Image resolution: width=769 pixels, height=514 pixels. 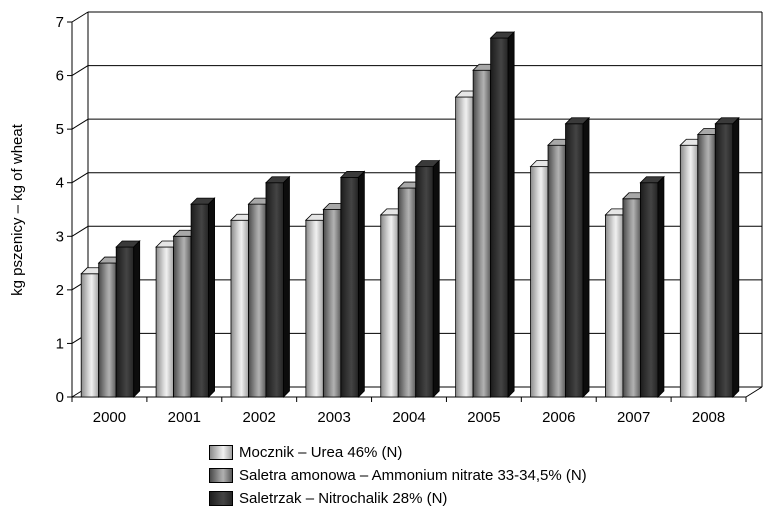 What do you see at coordinates (60, 343) in the screenshot?
I see `y-tick-label: 1` at bounding box center [60, 343].